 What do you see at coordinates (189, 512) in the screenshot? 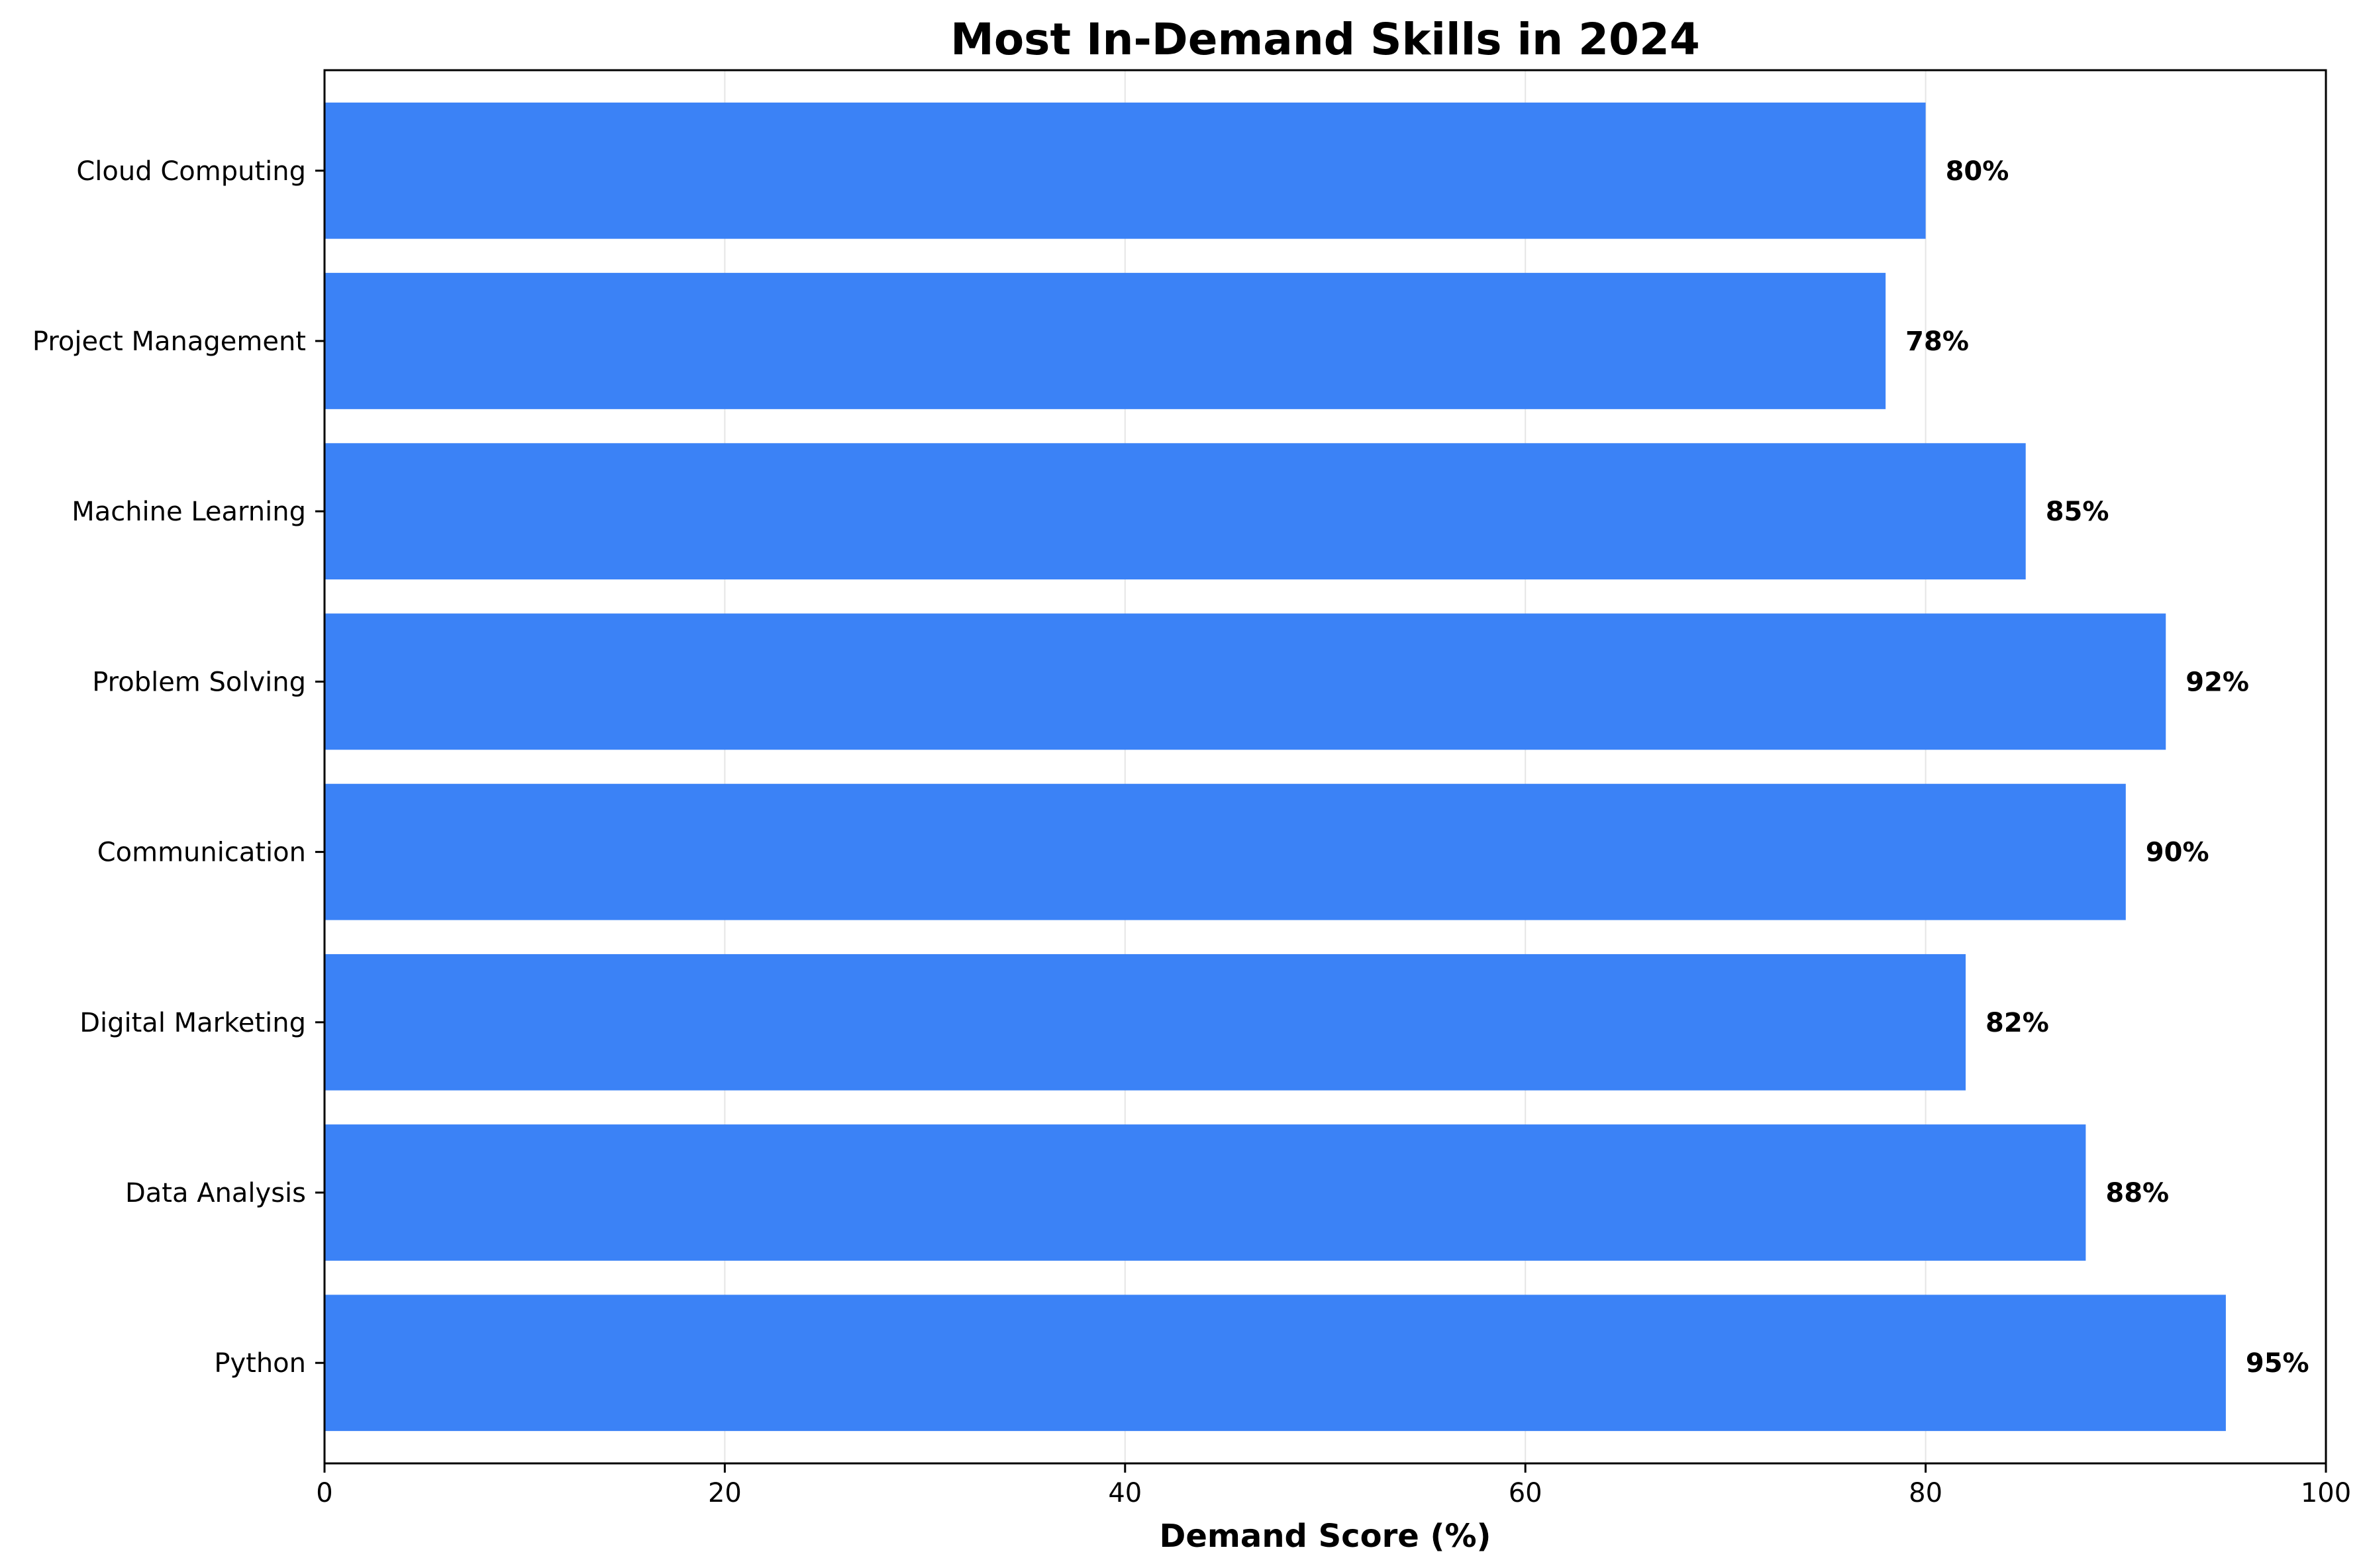
I see `y-tick-label-machine-learning: Machine Learning` at bounding box center [189, 512].